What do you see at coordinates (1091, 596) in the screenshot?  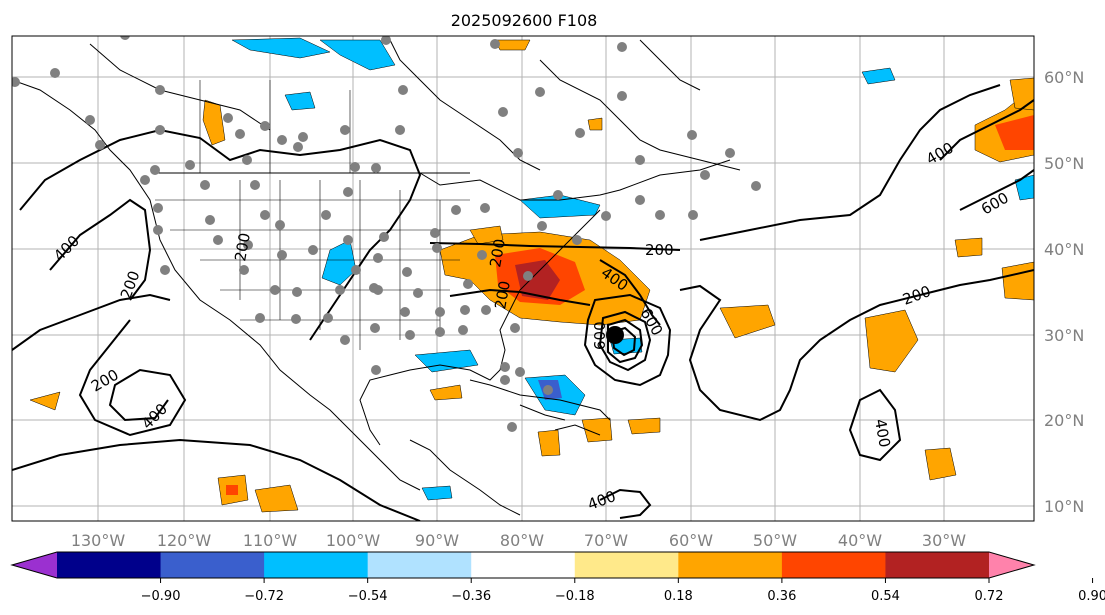 I see `colorbar-tick-label: 0.90` at bounding box center [1091, 596].